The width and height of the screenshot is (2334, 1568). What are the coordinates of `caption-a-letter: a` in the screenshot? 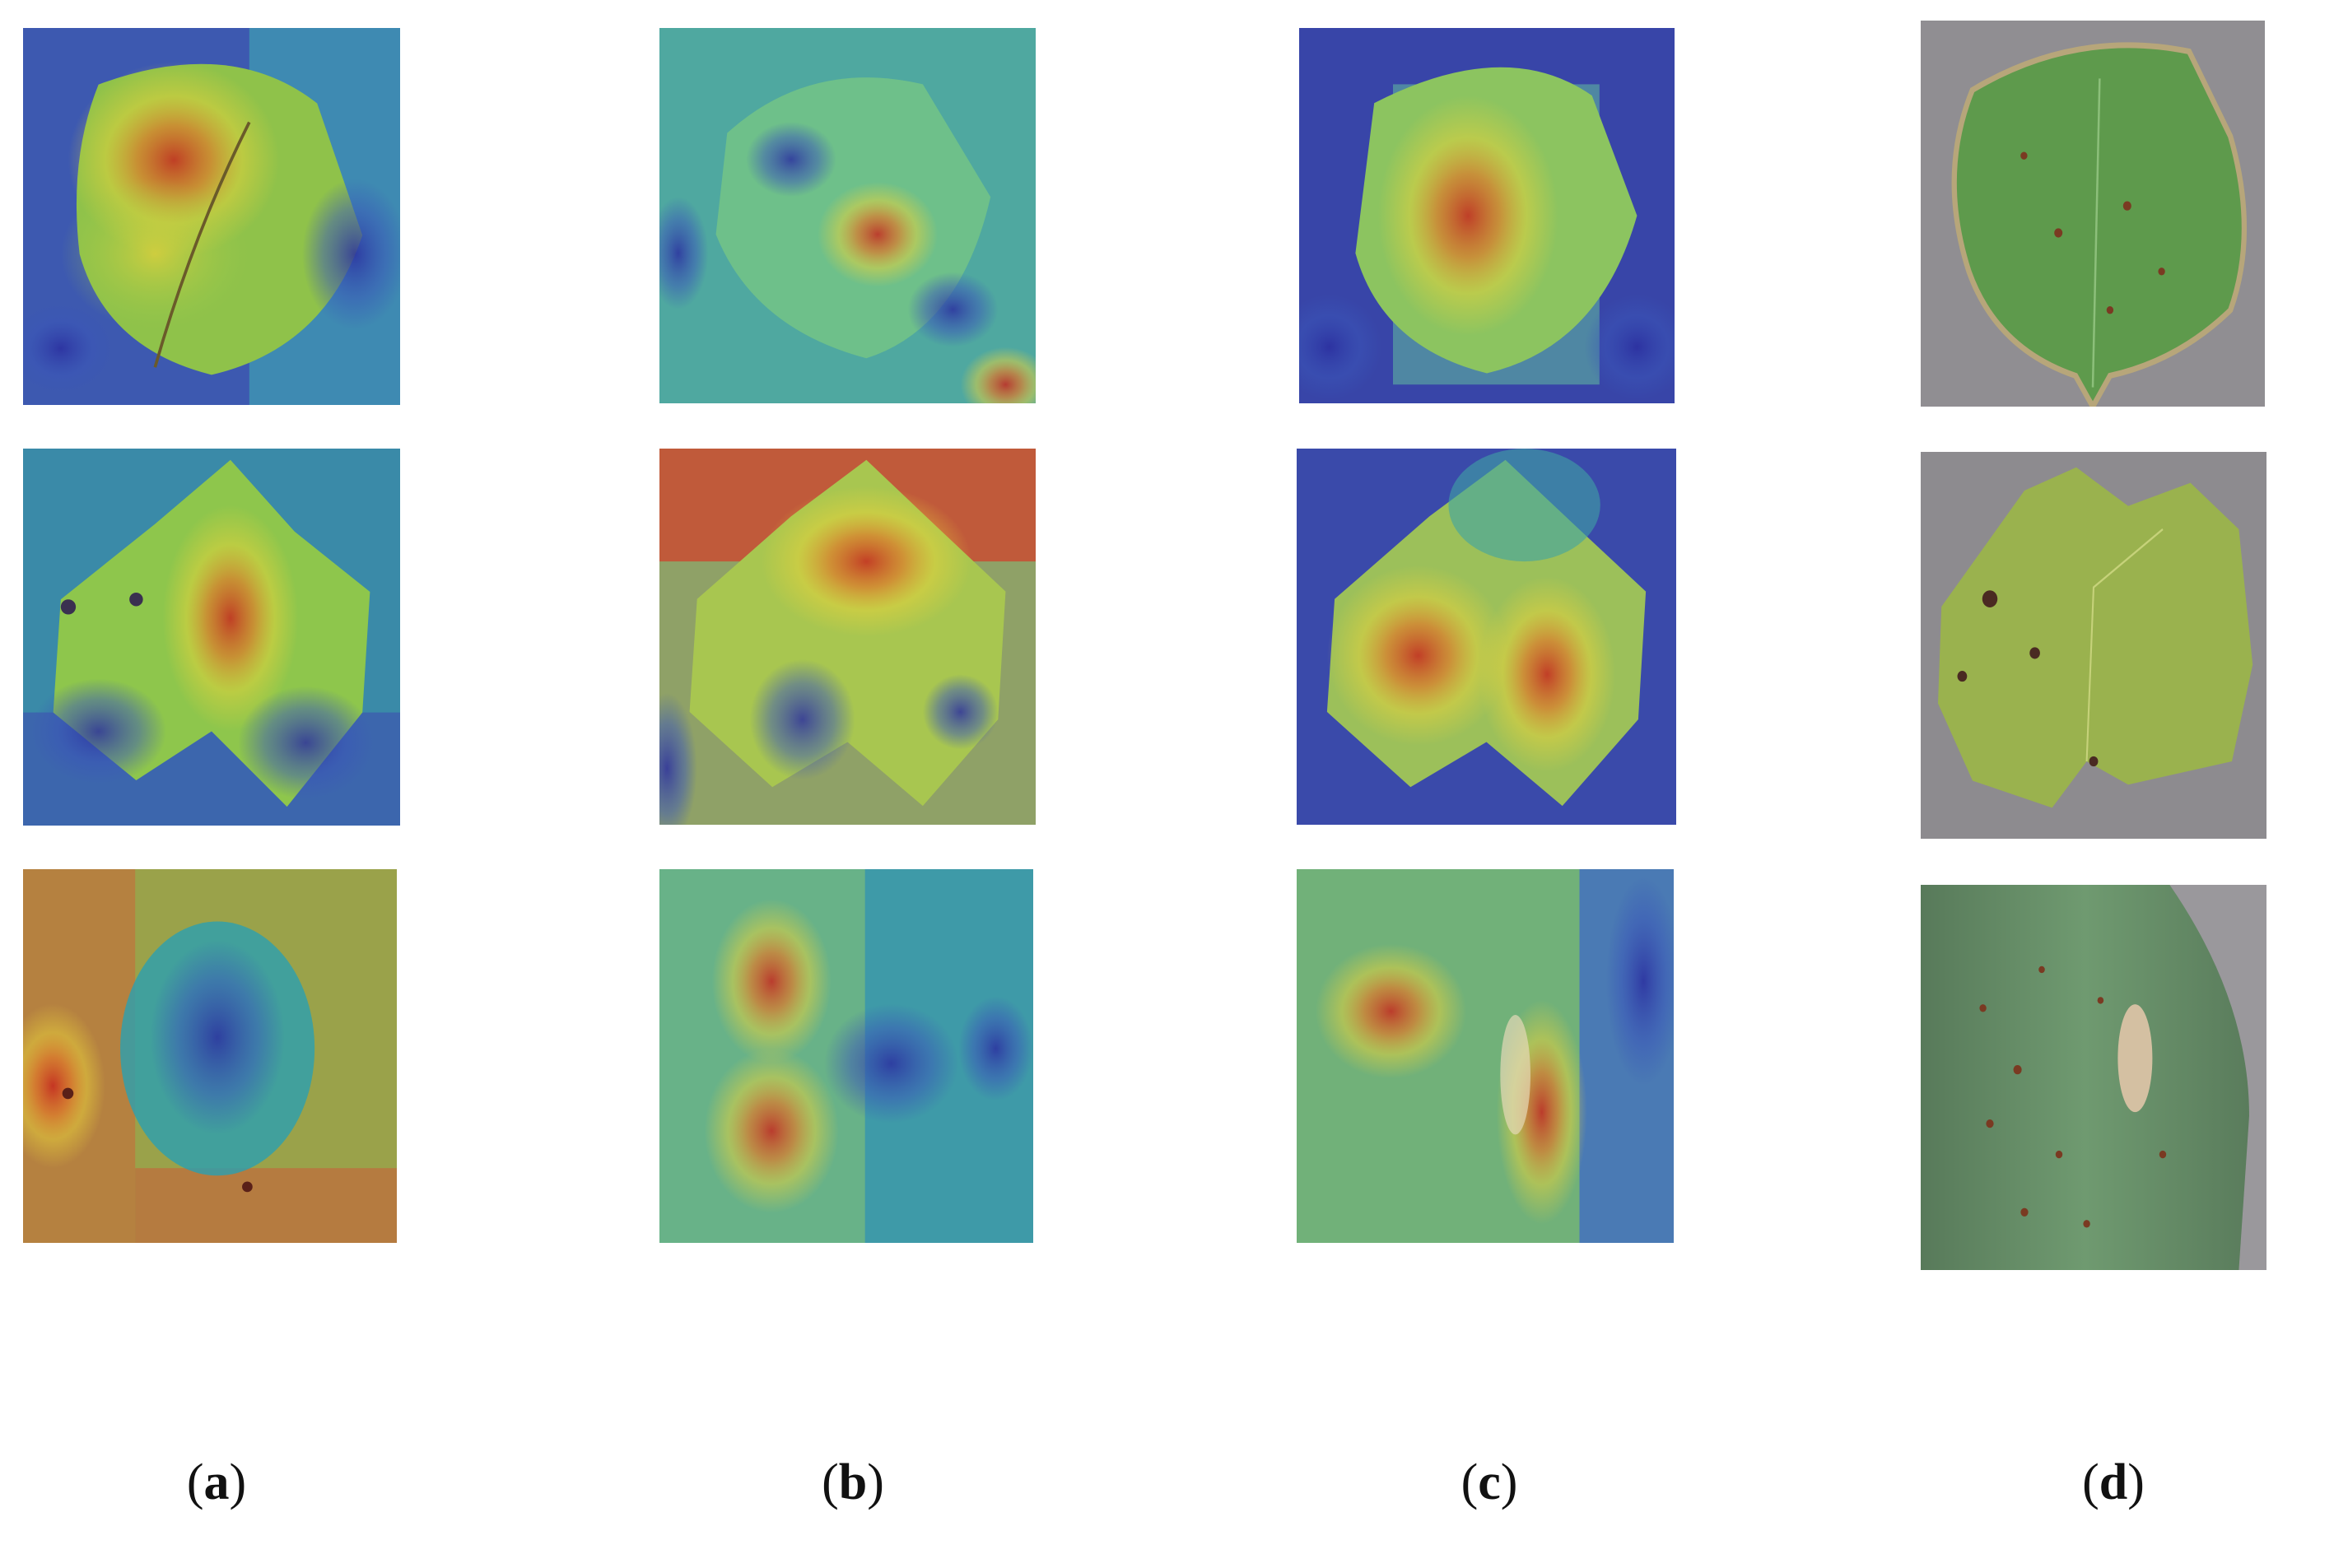 It's located at (216, 1482).